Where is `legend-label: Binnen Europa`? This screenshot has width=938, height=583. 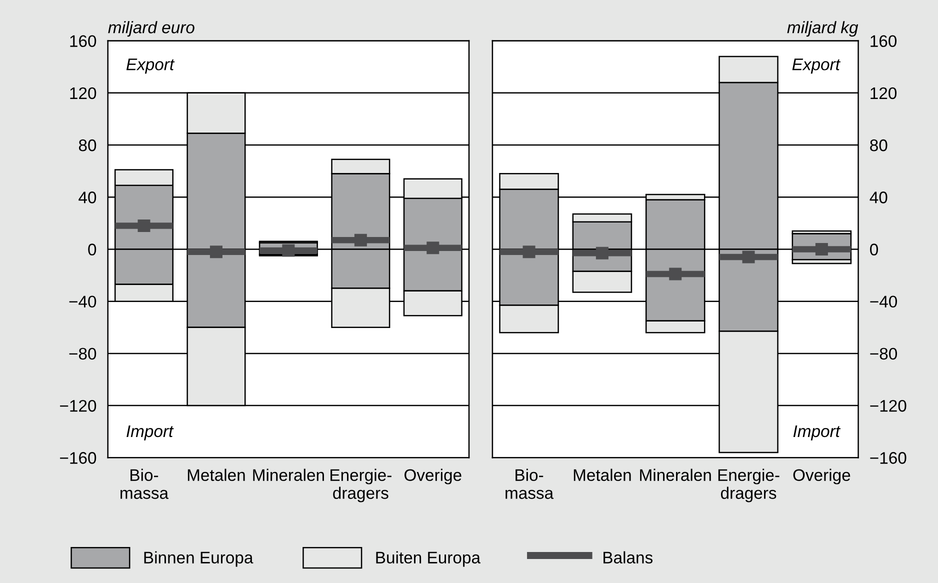
legend-label: Binnen Europa is located at coordinates (199, 559).